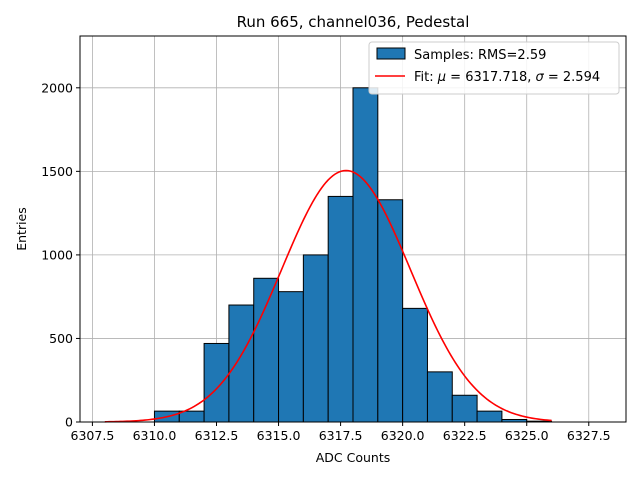 The width and height of the screenshot is (640, 480). What do you see at coordinates (61, 338) in the screenshot?
I see `y-tick-label: 500` at bounding box center [61, 338].